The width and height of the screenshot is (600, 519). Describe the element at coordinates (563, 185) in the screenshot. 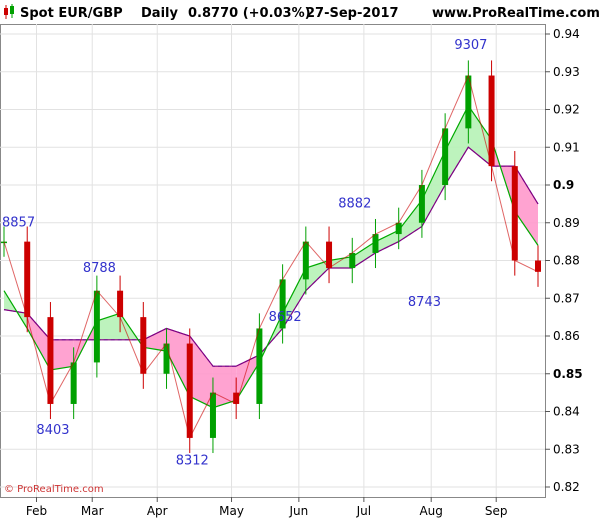

I see `y-tick-label: 0.9` at that location.